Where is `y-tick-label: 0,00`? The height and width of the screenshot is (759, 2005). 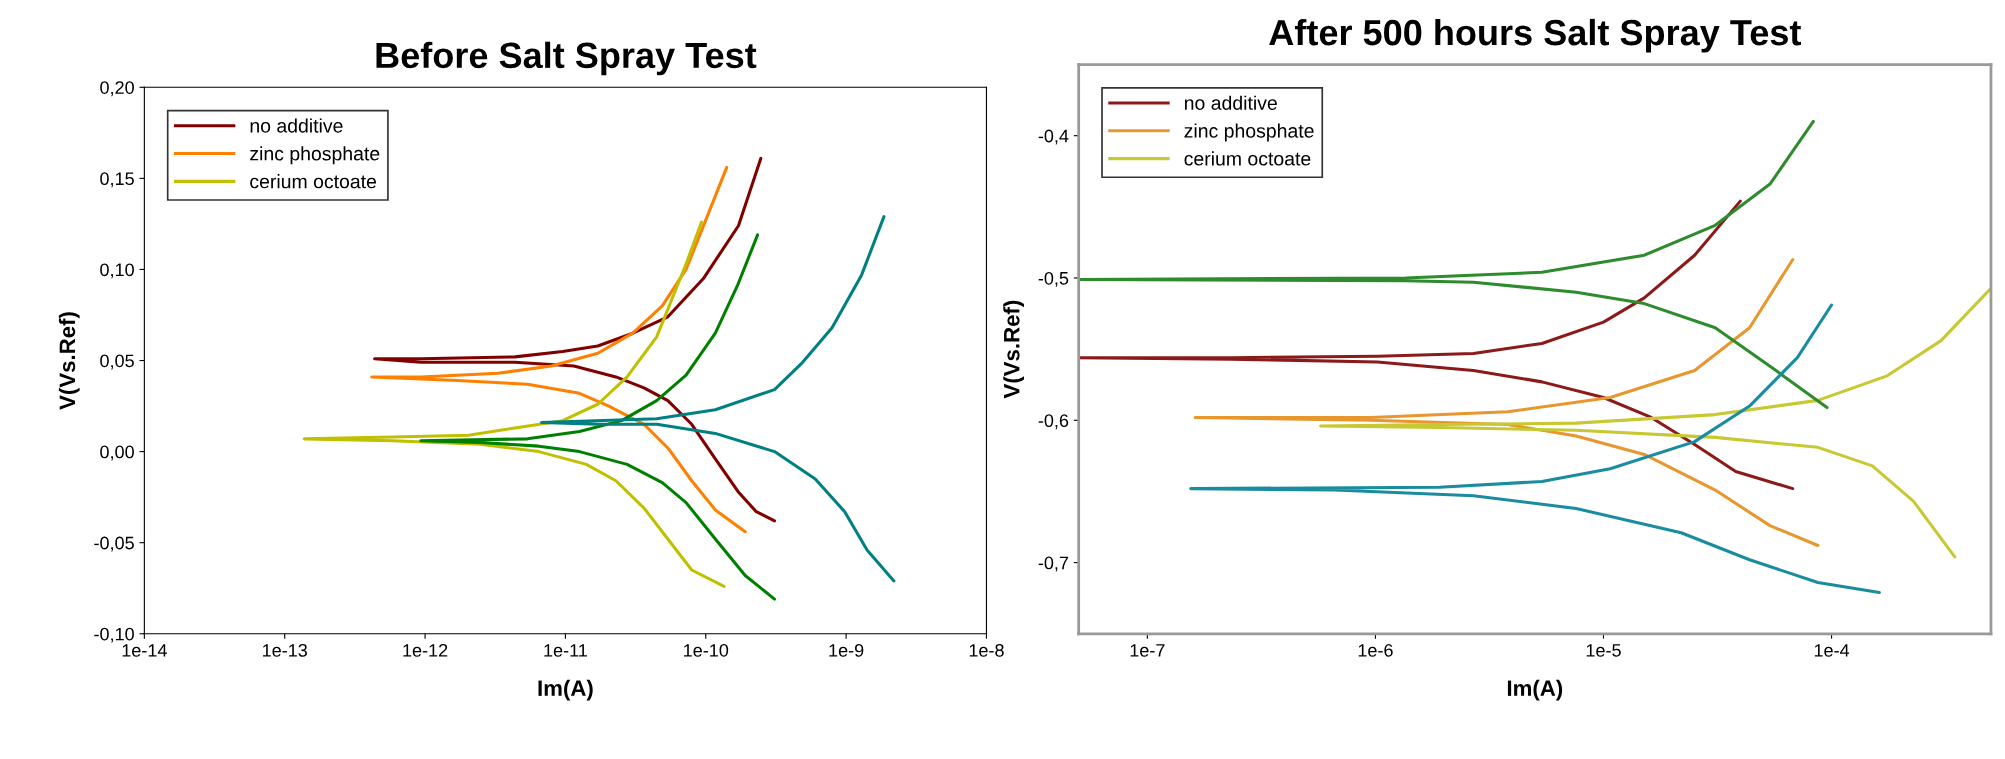 y-tick-label: 0,00 is located at coordinates (117, 453).